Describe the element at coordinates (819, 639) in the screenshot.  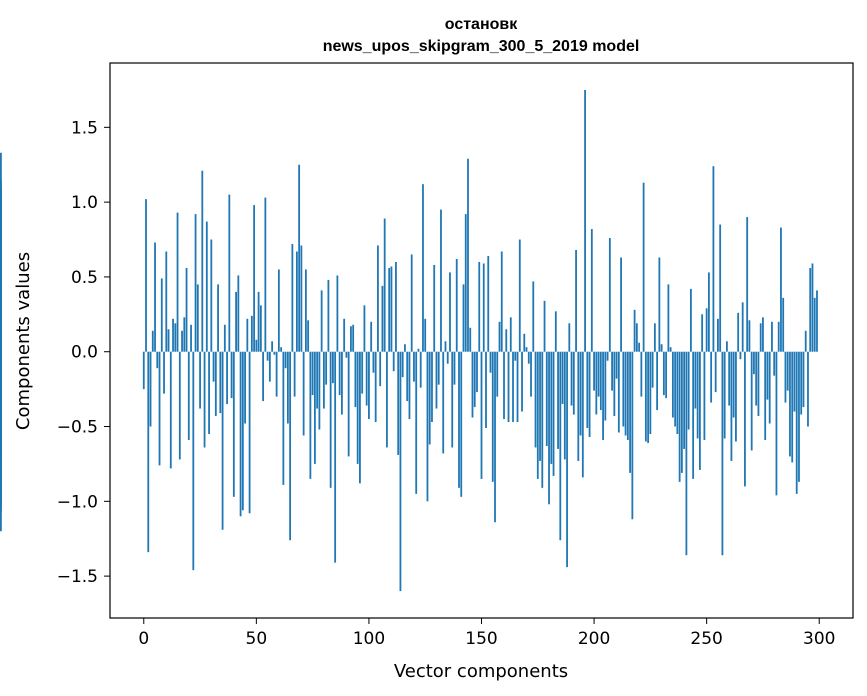
I see `x-tick-label: 300` at that location.